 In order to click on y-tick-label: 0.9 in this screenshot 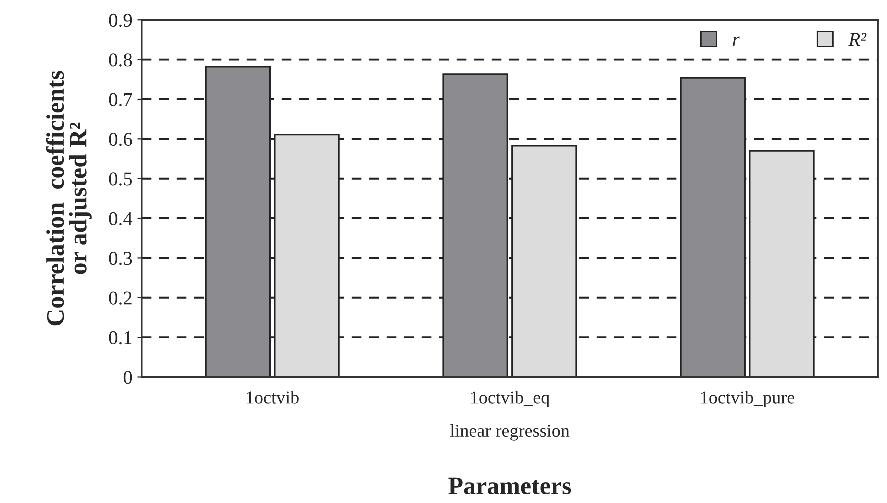, I will do `click(120, 21)`.